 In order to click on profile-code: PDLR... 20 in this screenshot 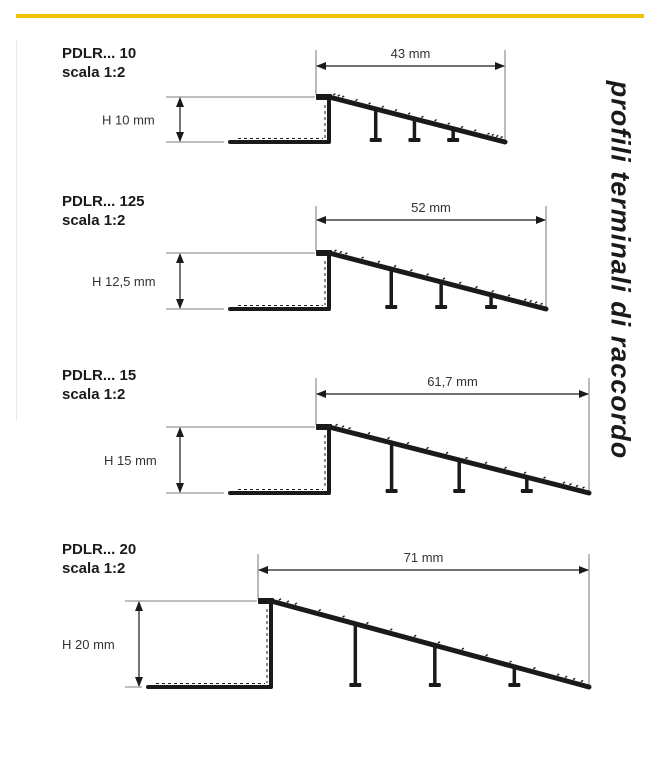, I will do `click(99, 549)`.